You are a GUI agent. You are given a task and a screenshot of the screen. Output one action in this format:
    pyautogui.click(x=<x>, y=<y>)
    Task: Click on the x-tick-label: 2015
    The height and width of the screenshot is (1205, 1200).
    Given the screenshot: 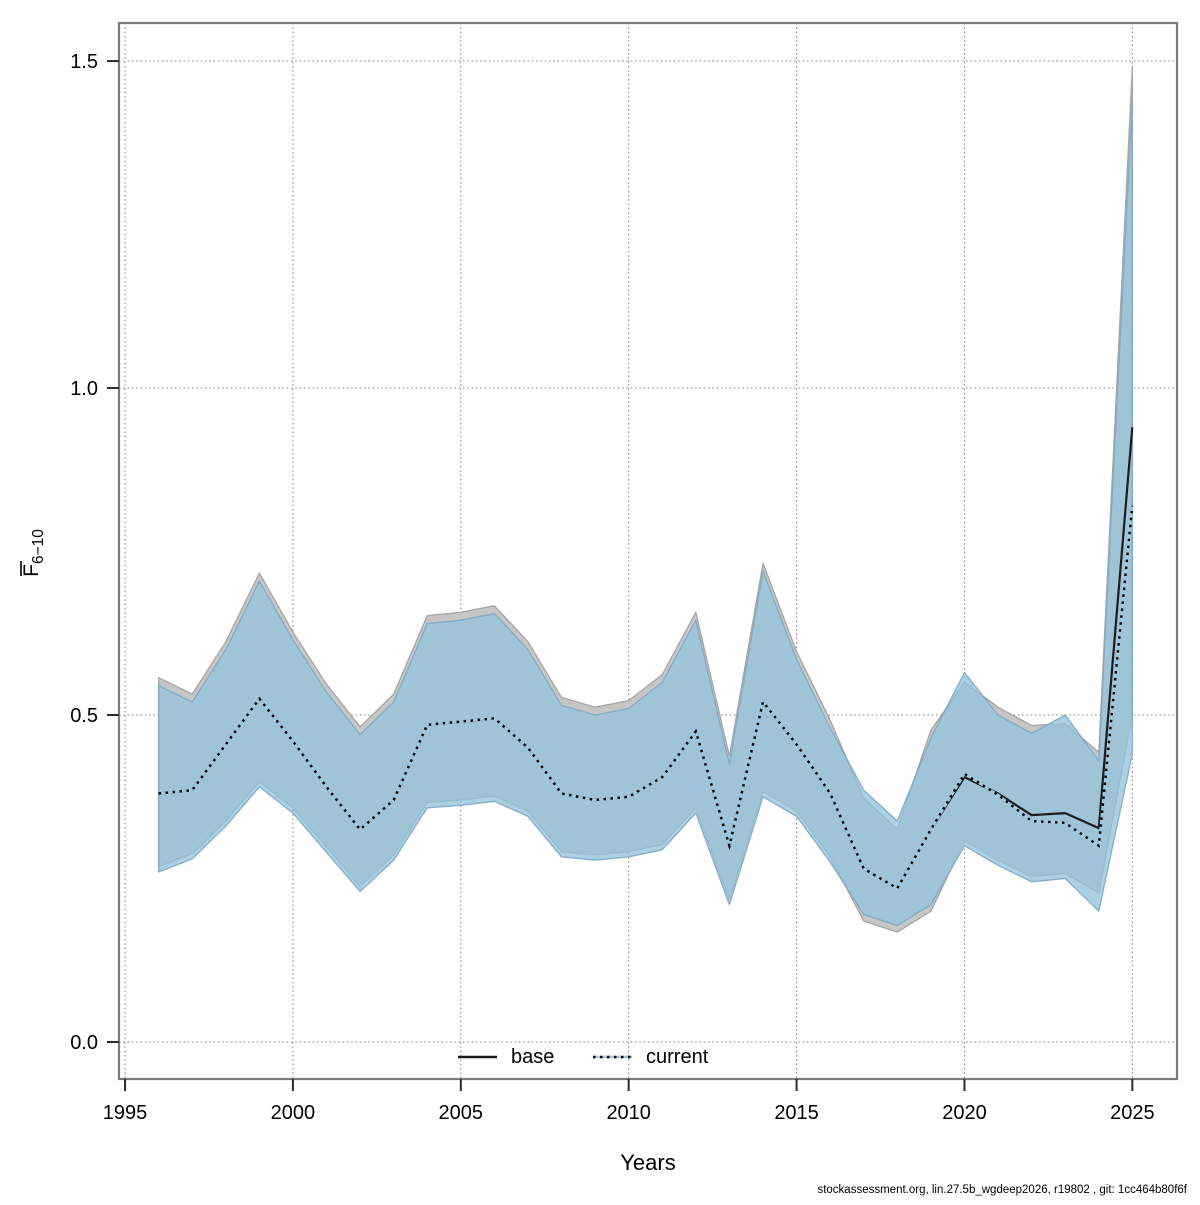 What is the action you would take?
    pyautogui.click(x=796, y=1113)
    